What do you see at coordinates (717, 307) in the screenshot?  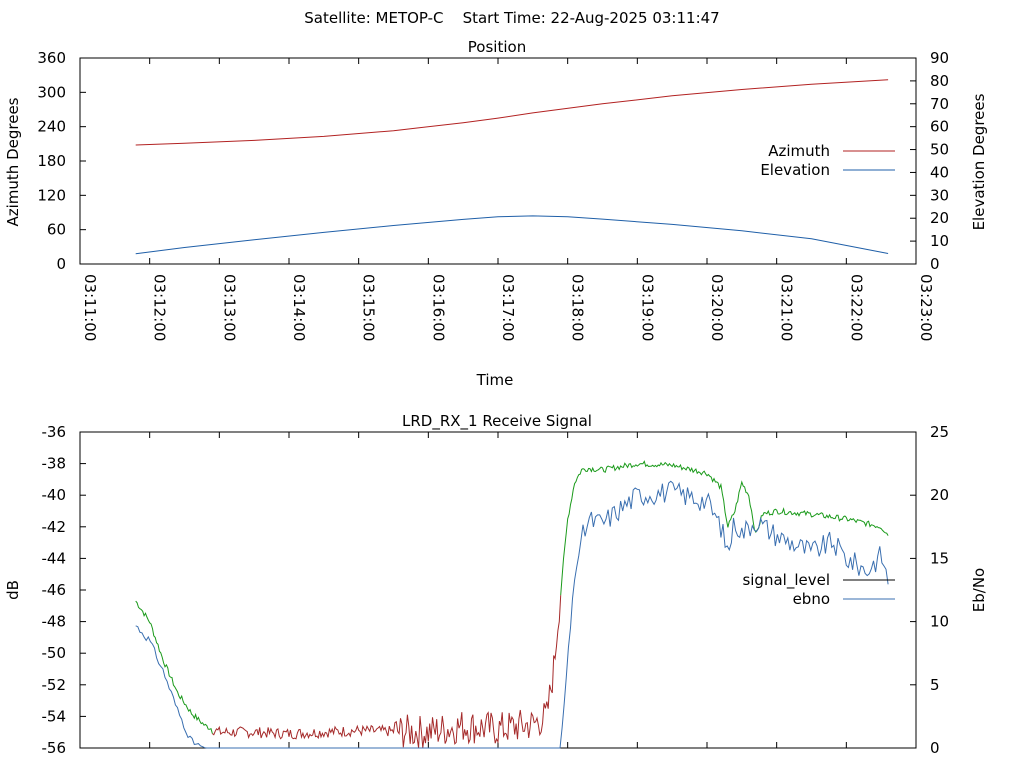 I see `time-tick-label: 03:20:00` at bounding box center [717, 307].